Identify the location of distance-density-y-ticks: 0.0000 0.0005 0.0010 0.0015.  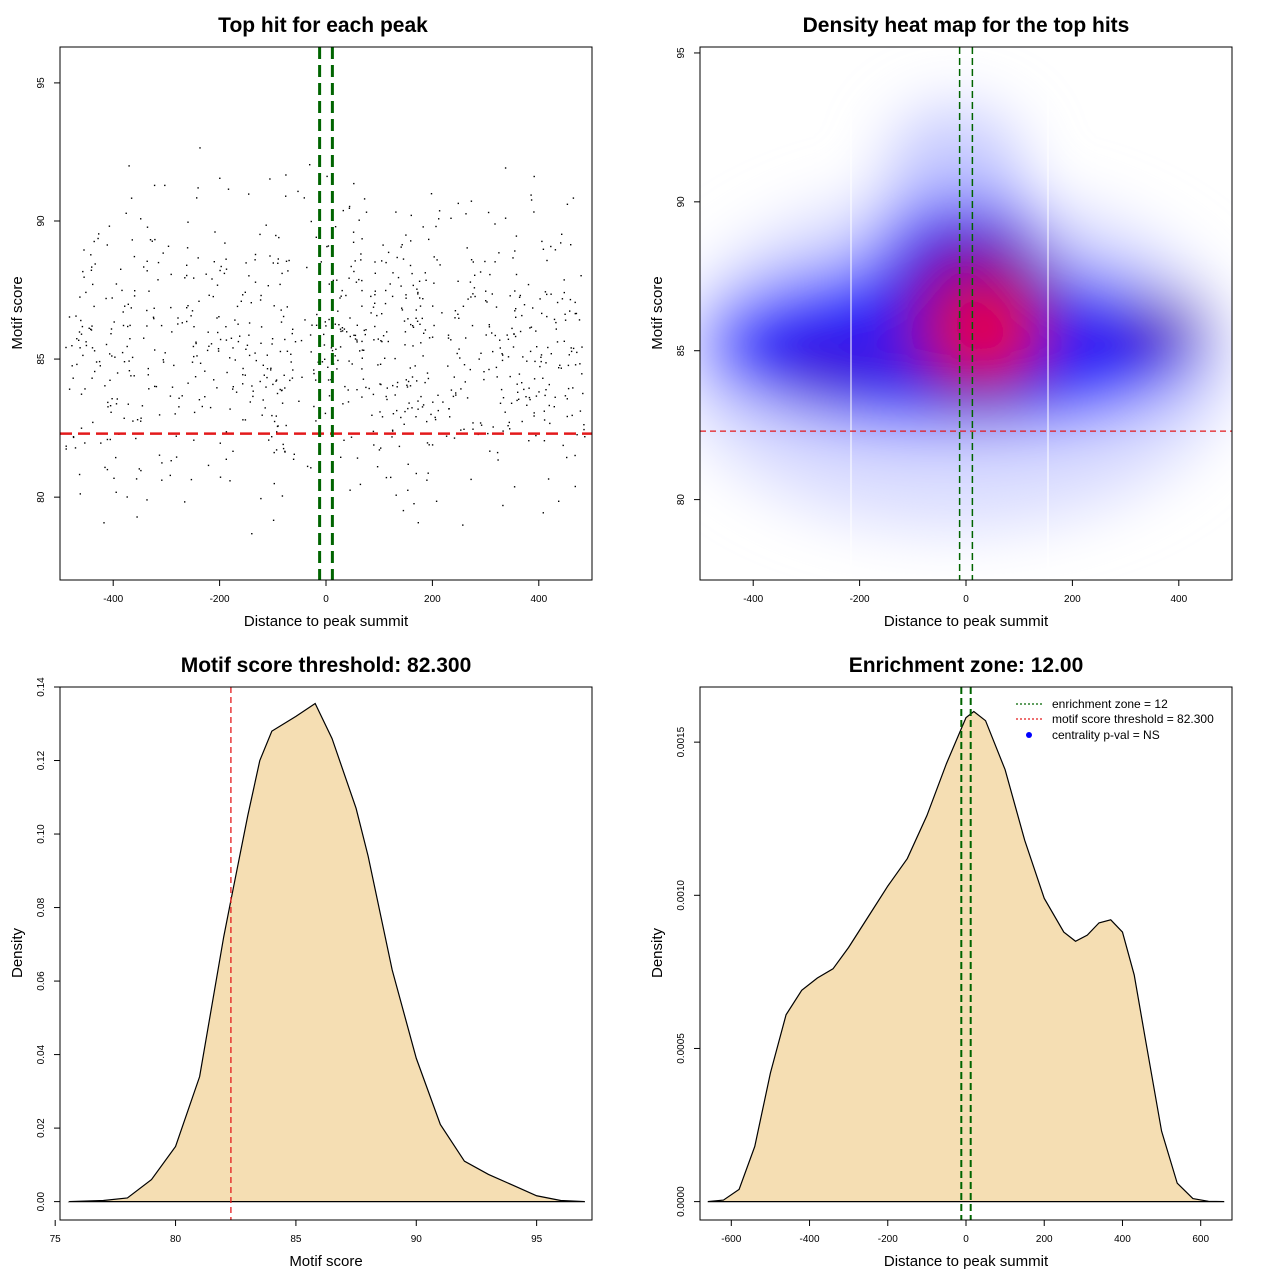
(688, 971).